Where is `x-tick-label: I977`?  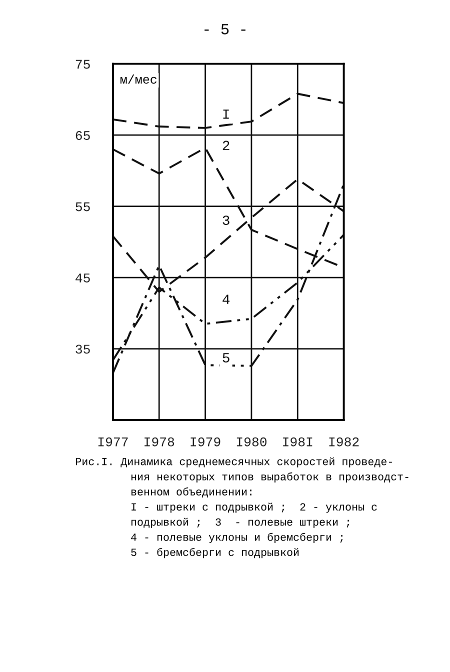
x-tick-label: I977 is located at coordinates (113, 441).